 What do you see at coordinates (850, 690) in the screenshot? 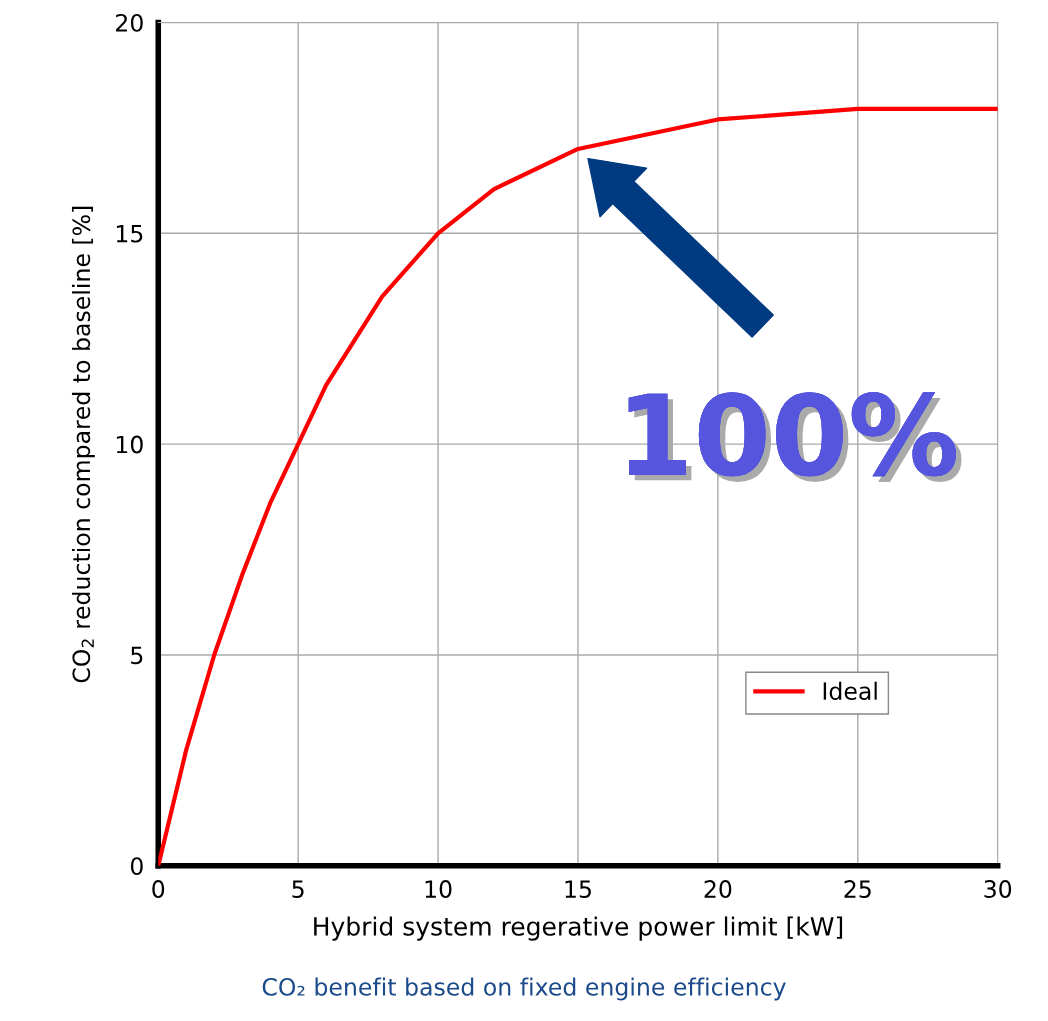
I see `legend-label: Ideal` at bounding box center [850, 690].